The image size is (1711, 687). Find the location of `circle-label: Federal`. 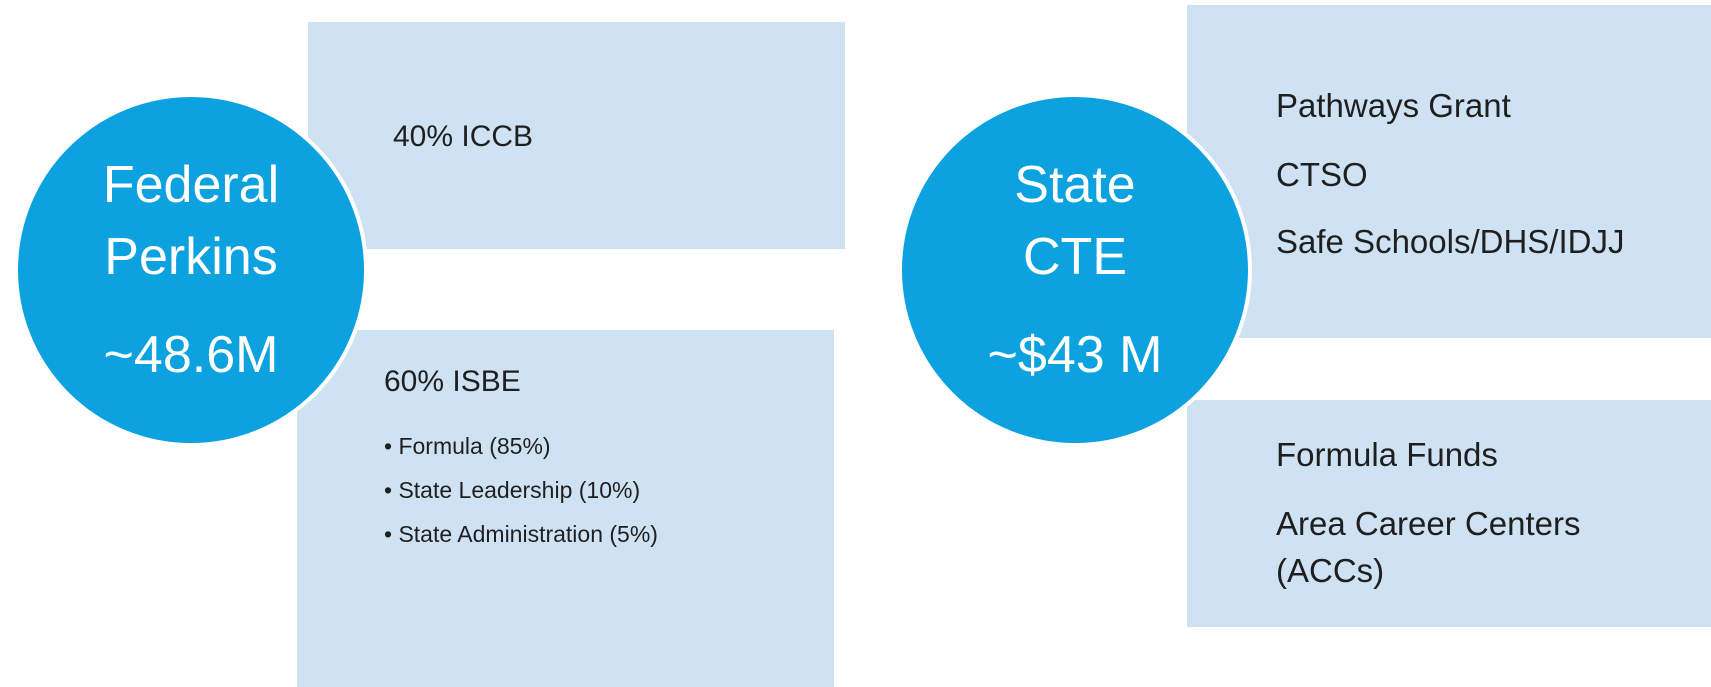

circle-label: Federal is located at coordinates (191, 185).